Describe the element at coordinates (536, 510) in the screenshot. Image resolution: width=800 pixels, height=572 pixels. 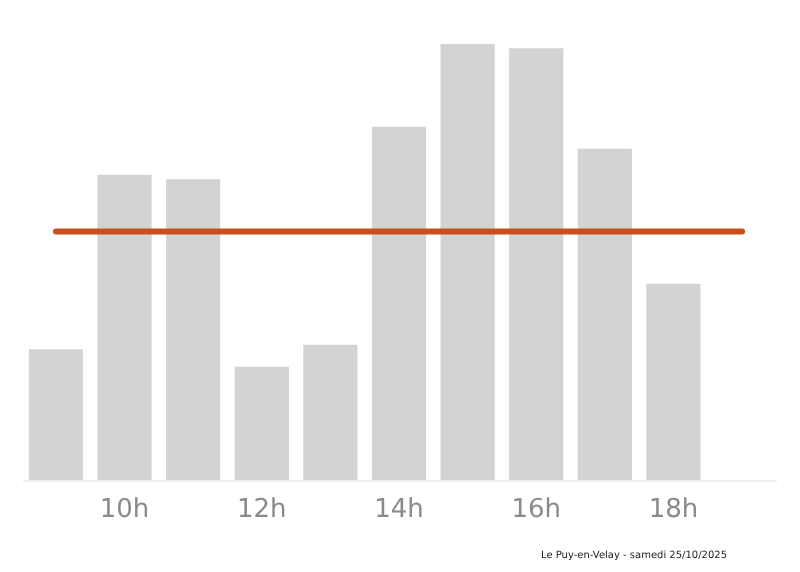
I see `x-tick-label: 16h` at that location.